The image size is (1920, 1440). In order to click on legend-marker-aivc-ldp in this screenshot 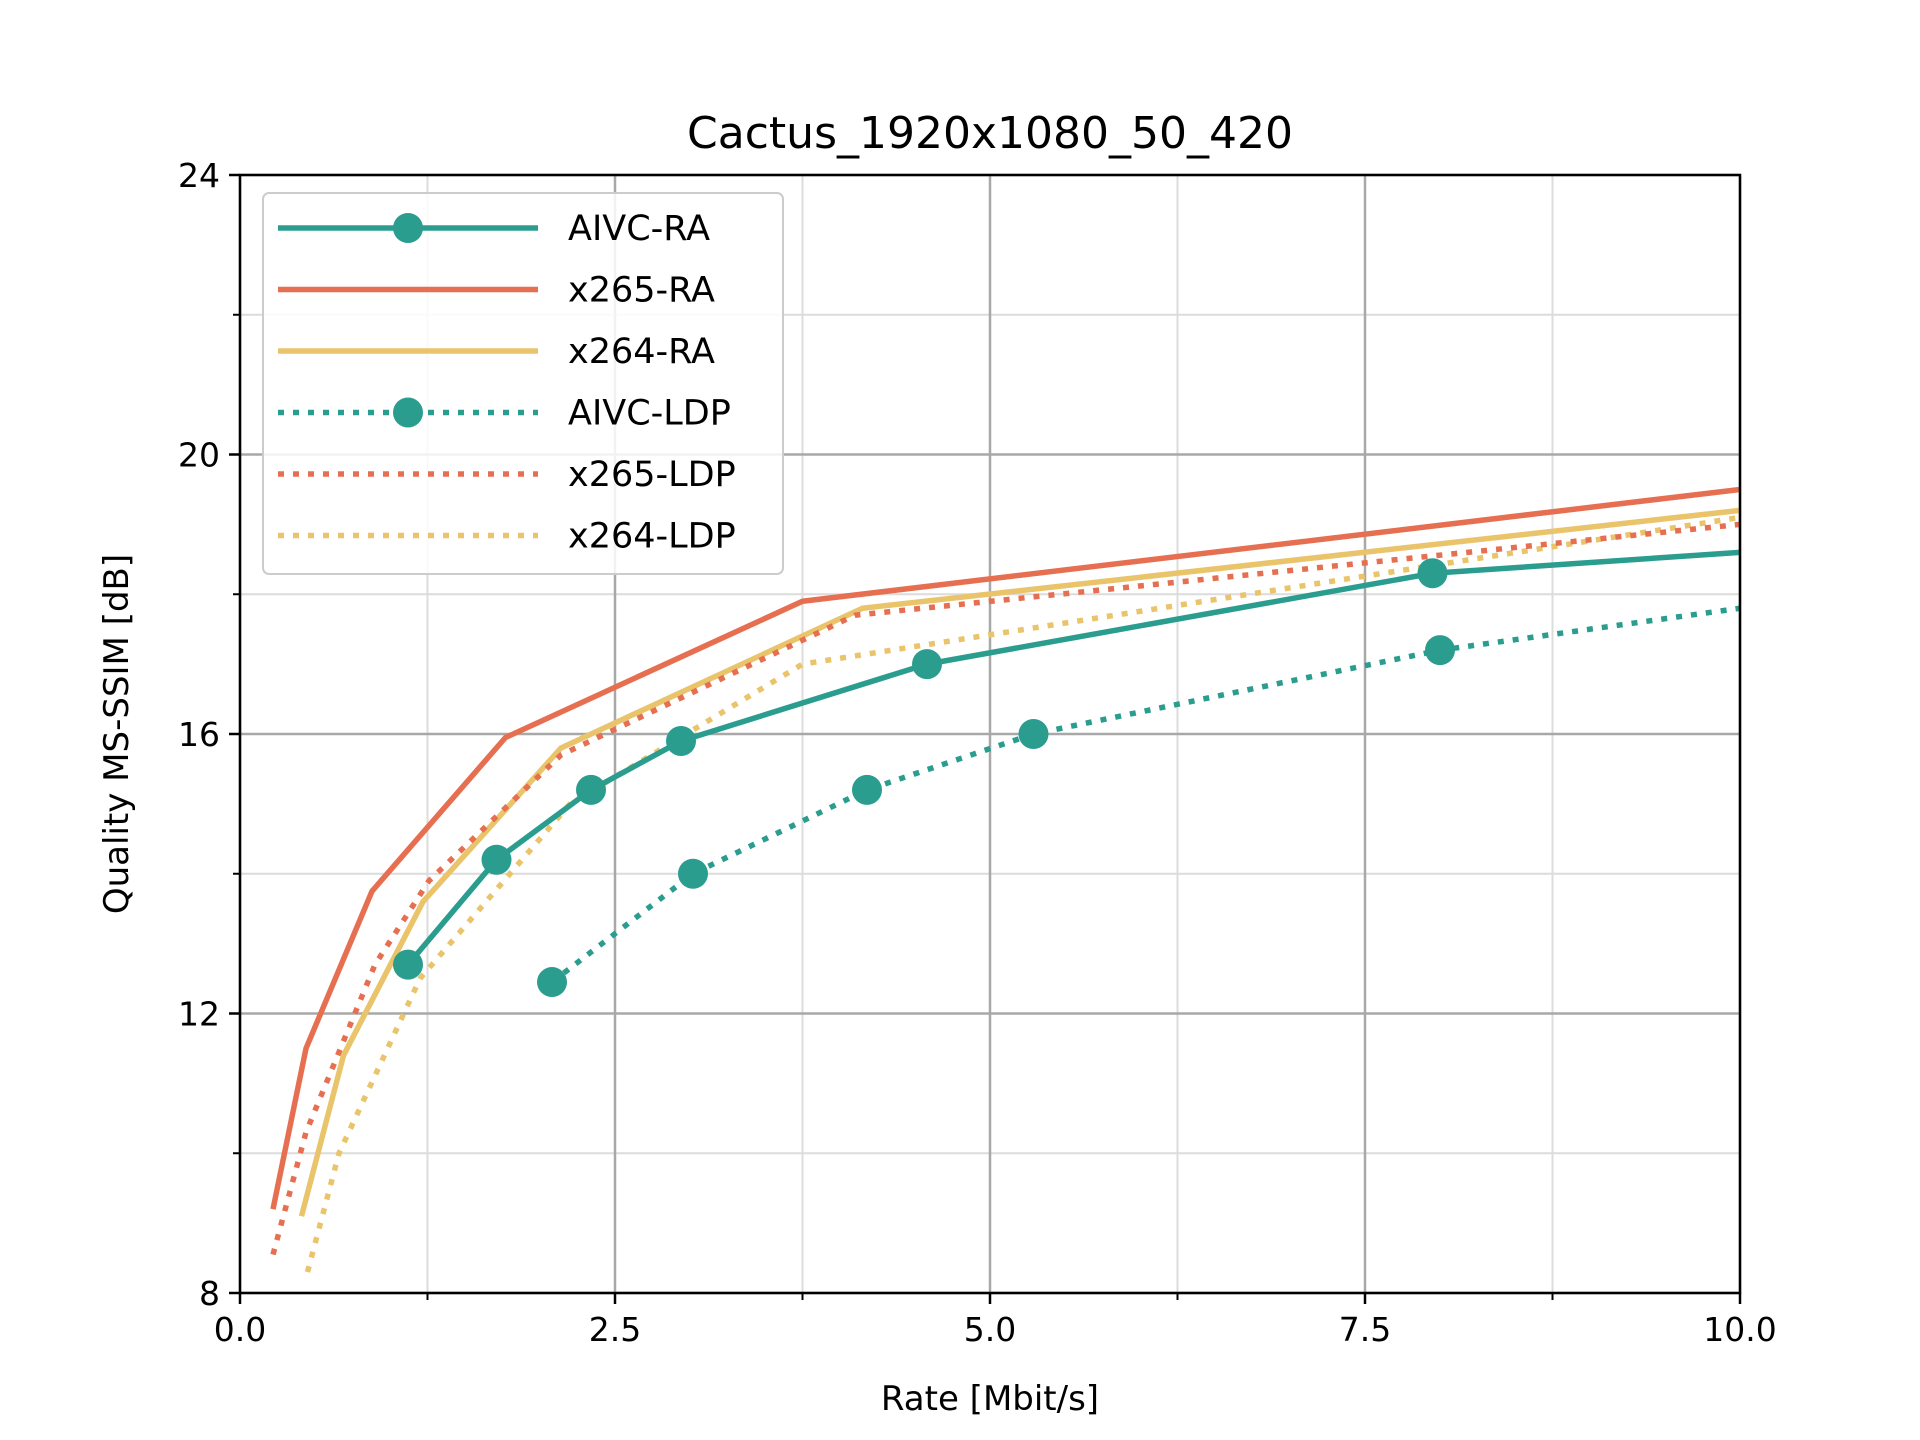, I will do `click(408, 412)`.